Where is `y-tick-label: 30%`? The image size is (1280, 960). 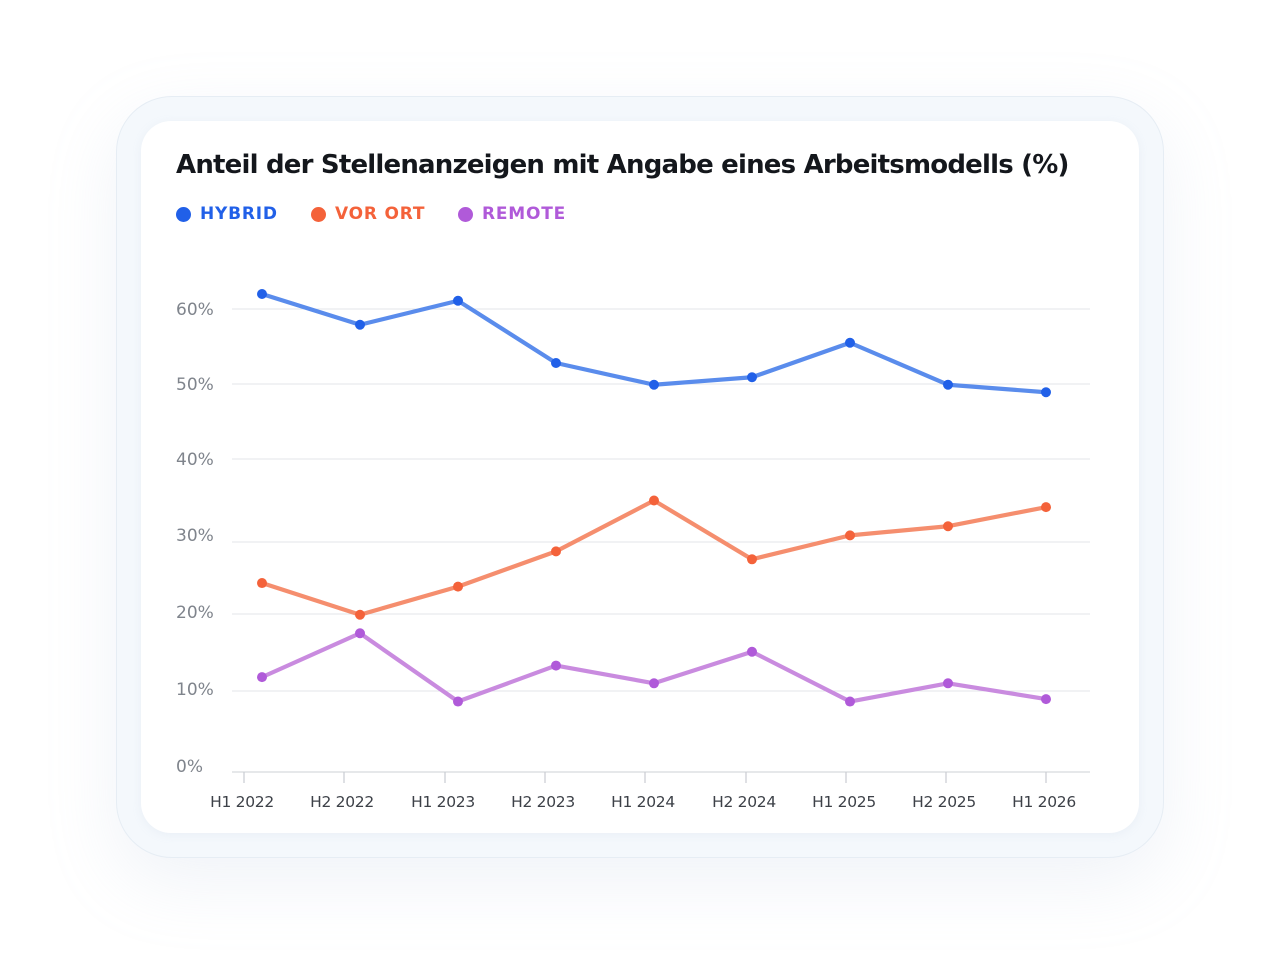
y-tick-label: 30% is located at coordinates (195, 536).